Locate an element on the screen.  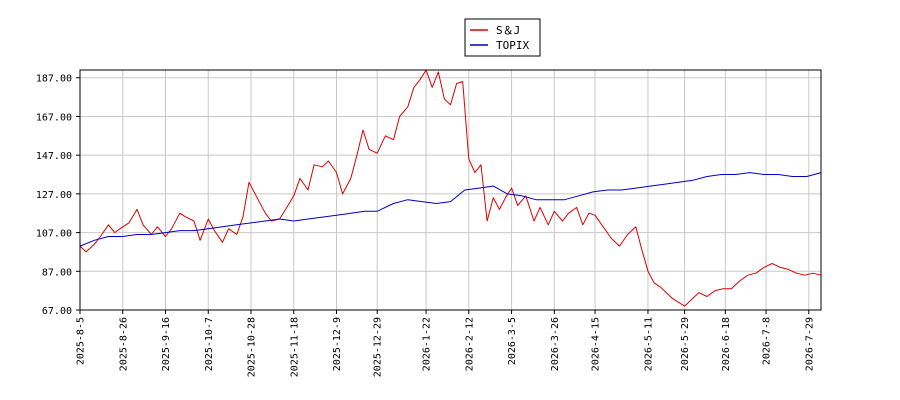
x-tick-label: 2026-3-5 is located at coordinates (512, 341).